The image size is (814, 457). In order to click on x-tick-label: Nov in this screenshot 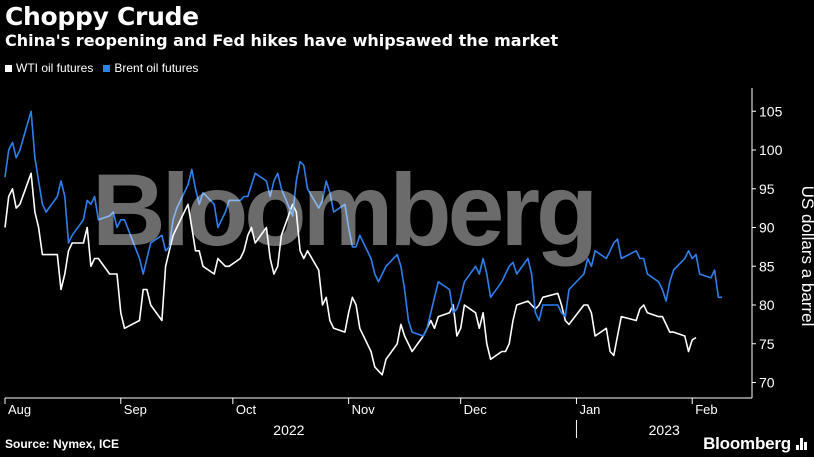, I will do `click(364, 409)`.